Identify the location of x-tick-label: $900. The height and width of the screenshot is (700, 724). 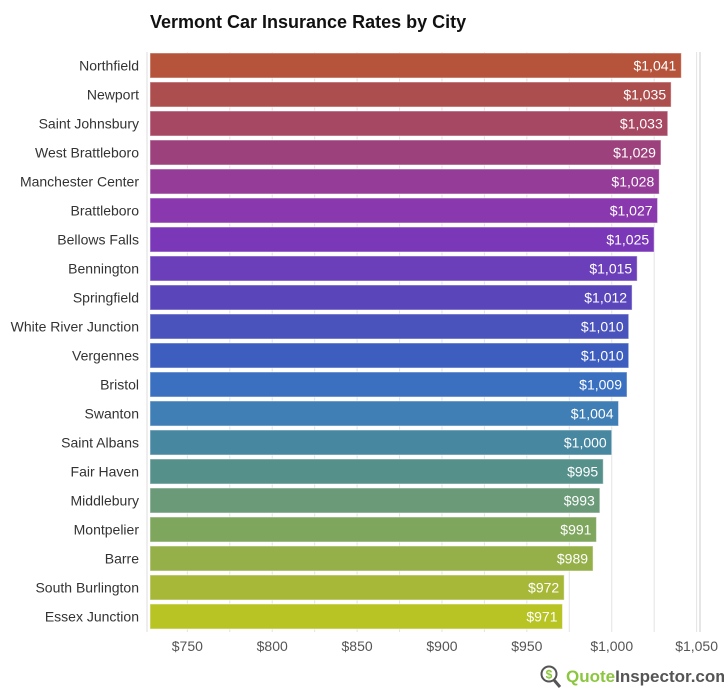
(441, 646).